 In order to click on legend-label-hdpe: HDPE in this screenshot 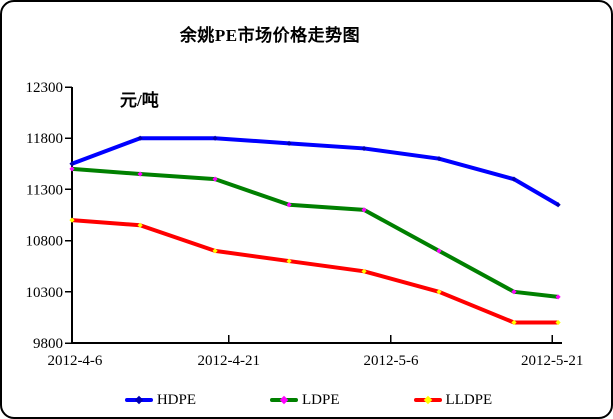, I will do `click(176, 400)`.